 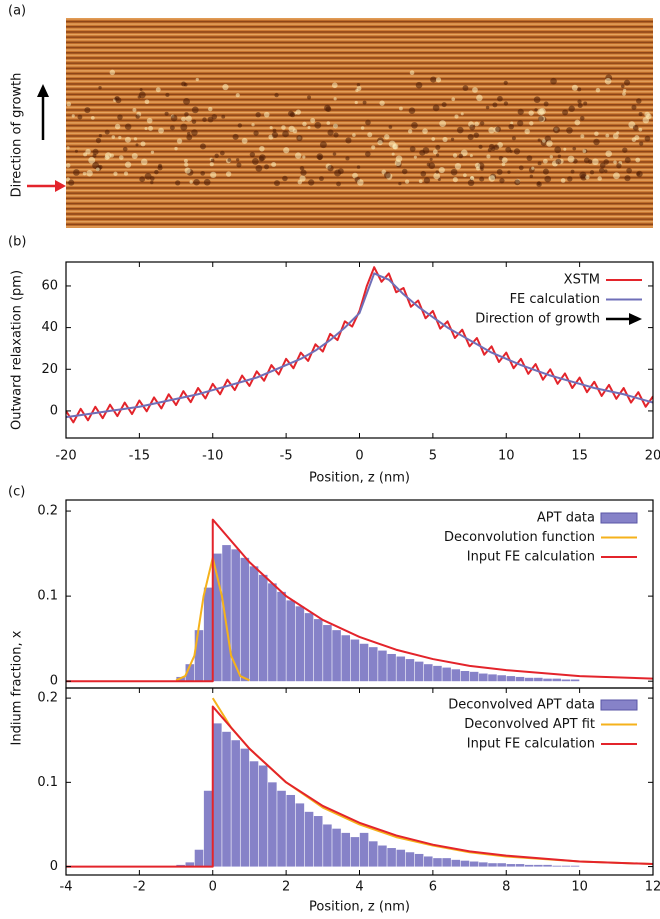 I want to click on x-tick-label: 12, so click(x=652, y=887).